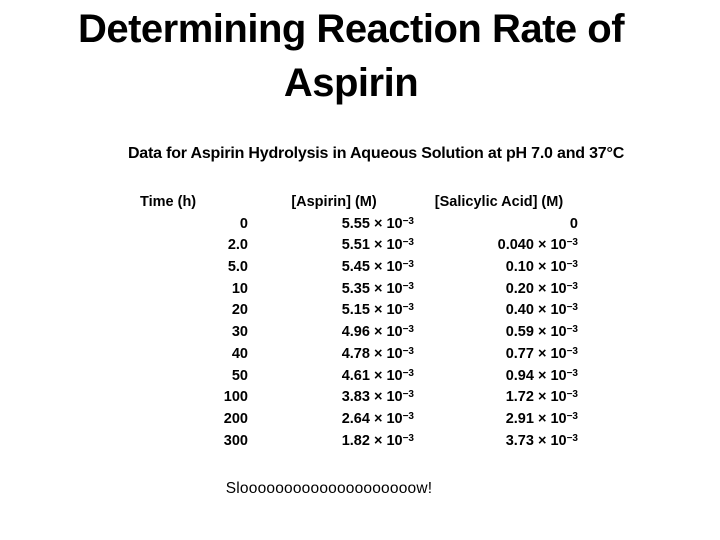  What do you see at coordinates (377, 375) in the screenshot?
I see `cell-aspirin: 4.61 × 10⁻³` at bounding box center [377, 375].